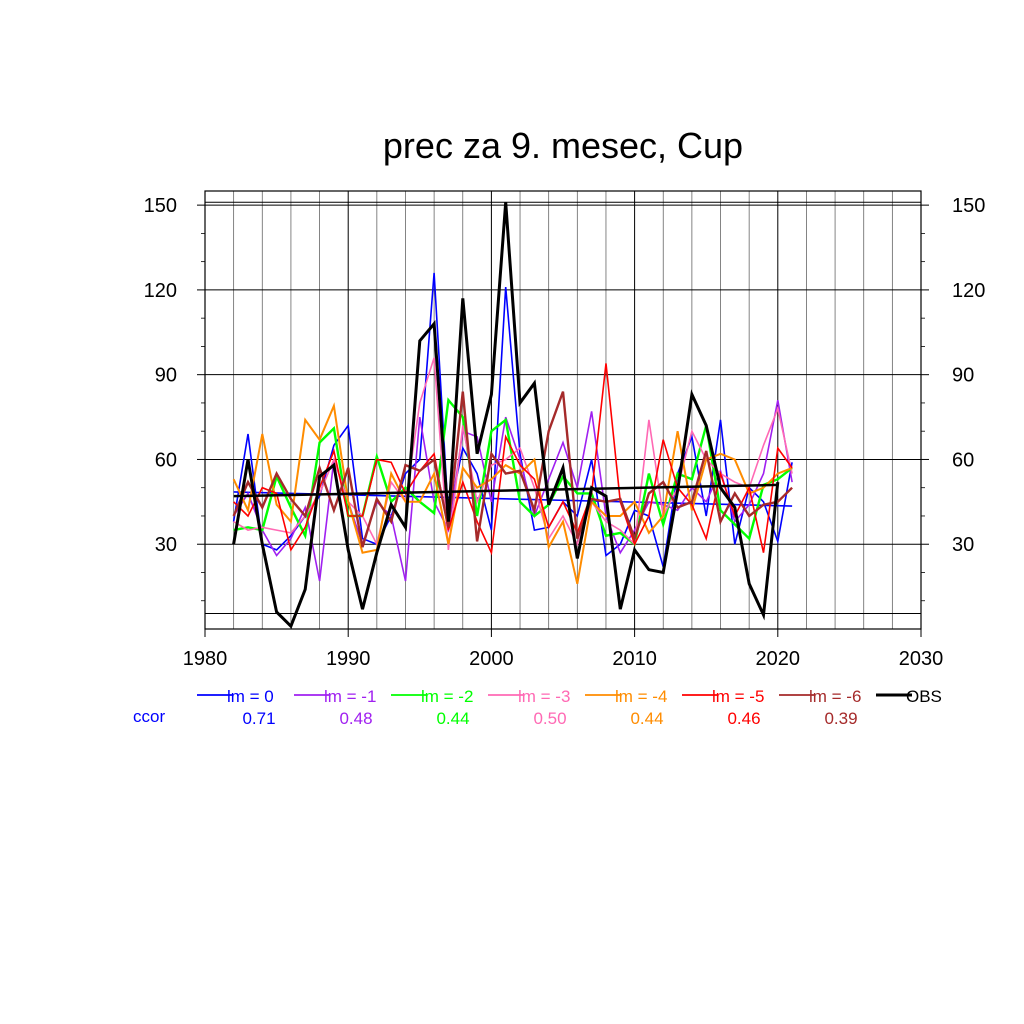  I want to click on legend-label: lm = -5, so click(738, 696).